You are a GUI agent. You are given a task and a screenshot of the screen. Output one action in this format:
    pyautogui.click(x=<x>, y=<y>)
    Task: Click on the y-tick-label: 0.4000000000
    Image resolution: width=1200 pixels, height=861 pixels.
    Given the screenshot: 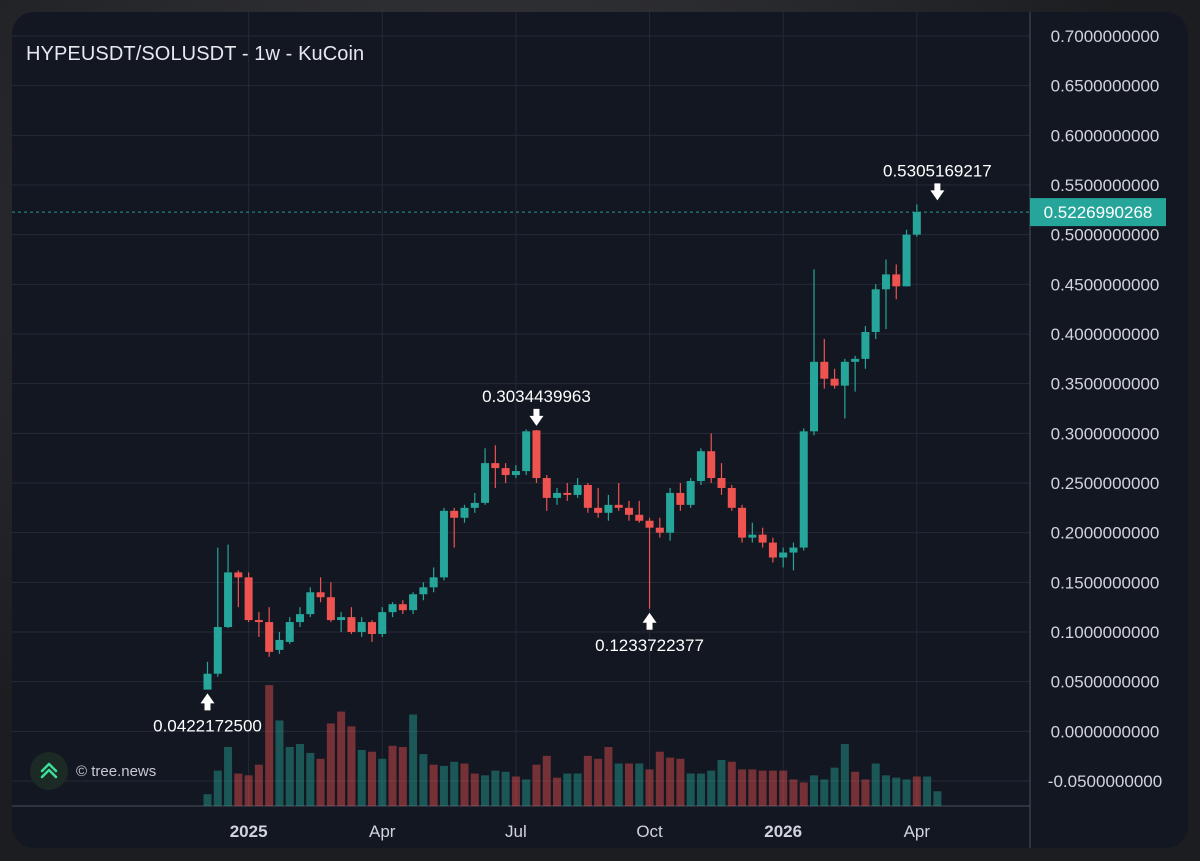 What is the action you would take?
    pyautogui.click(x=1105, y=334)
    